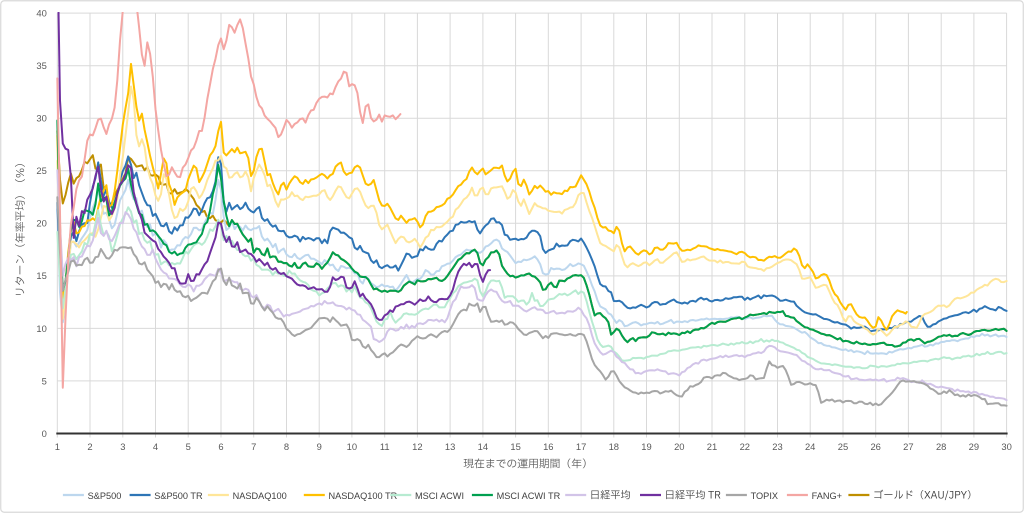 This screenshot has width=1024, height=513. Describe the element at coordinates (646, 446) in the screenshot. I see `svg-text: 19` at that location.